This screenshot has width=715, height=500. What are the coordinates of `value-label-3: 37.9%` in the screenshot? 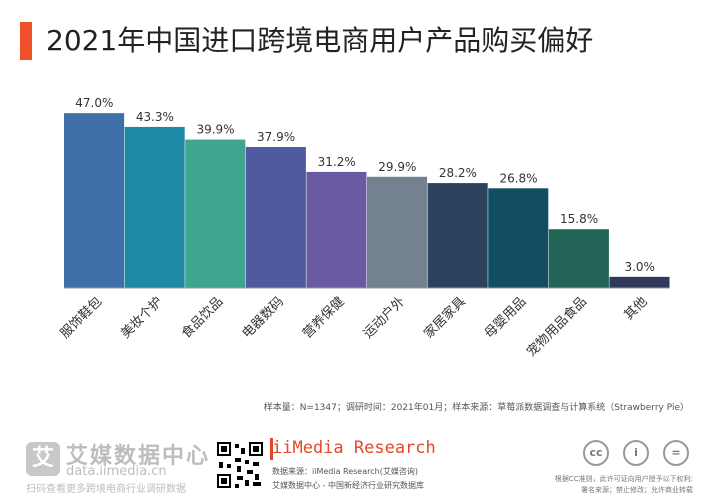 It's located at (276, 137).